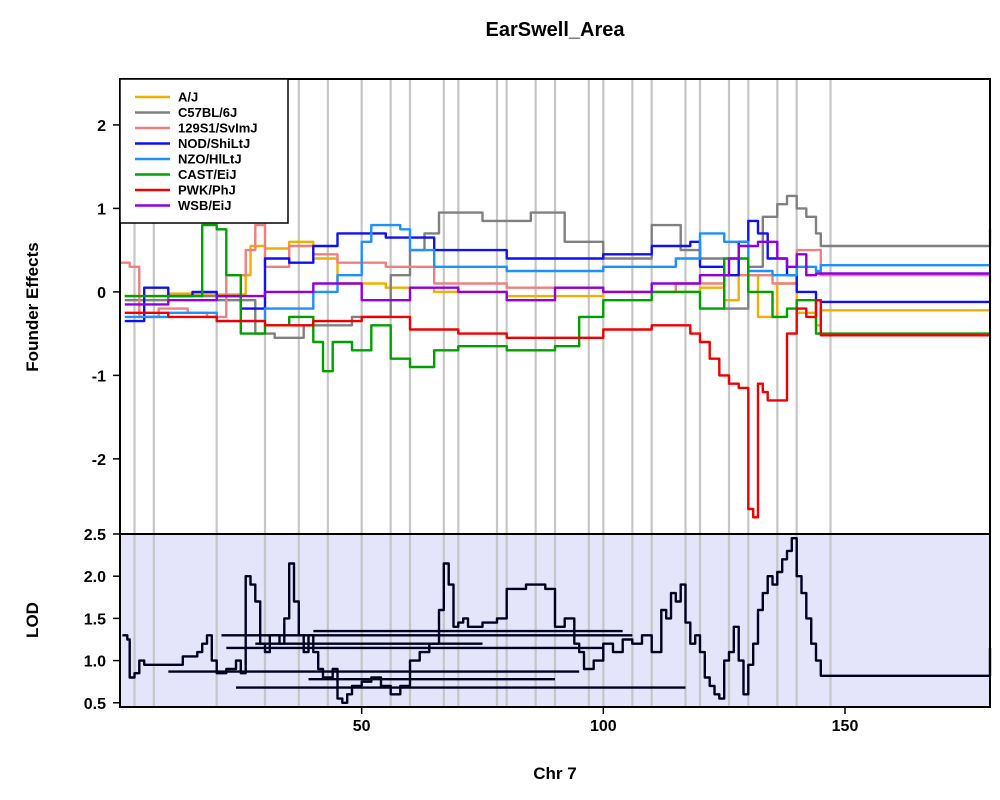 The width and height of the screenshot is (1000, 800). I want to click on lod-y-tick-label: 1.5, so click(95, 619).